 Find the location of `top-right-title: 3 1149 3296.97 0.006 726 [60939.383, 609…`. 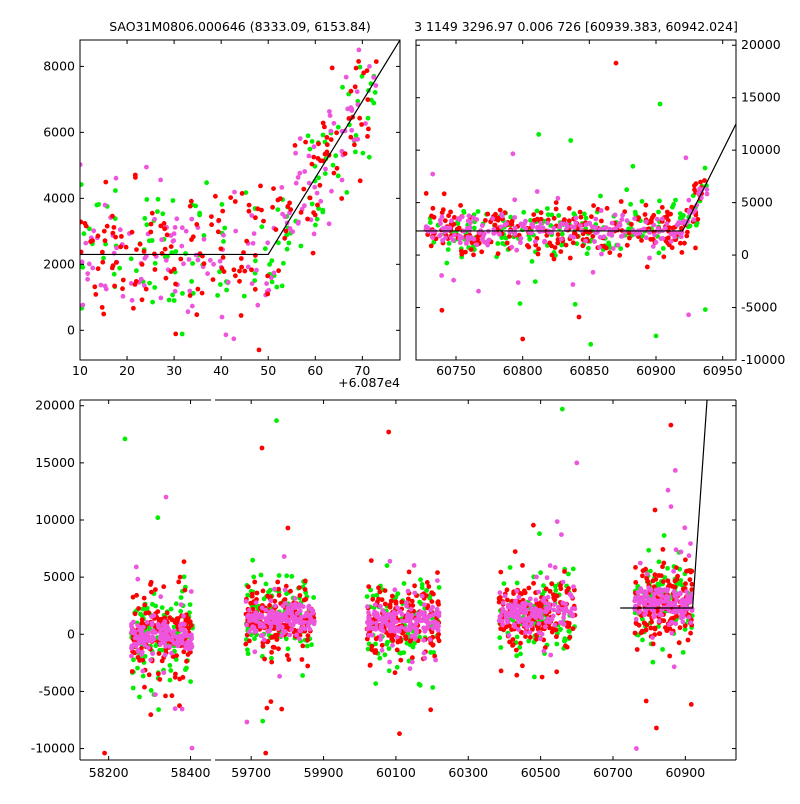

top-right-title: 3 1149 3296.97 0.006 726 [60939.383, 609… is located at coordinates (576, 26).